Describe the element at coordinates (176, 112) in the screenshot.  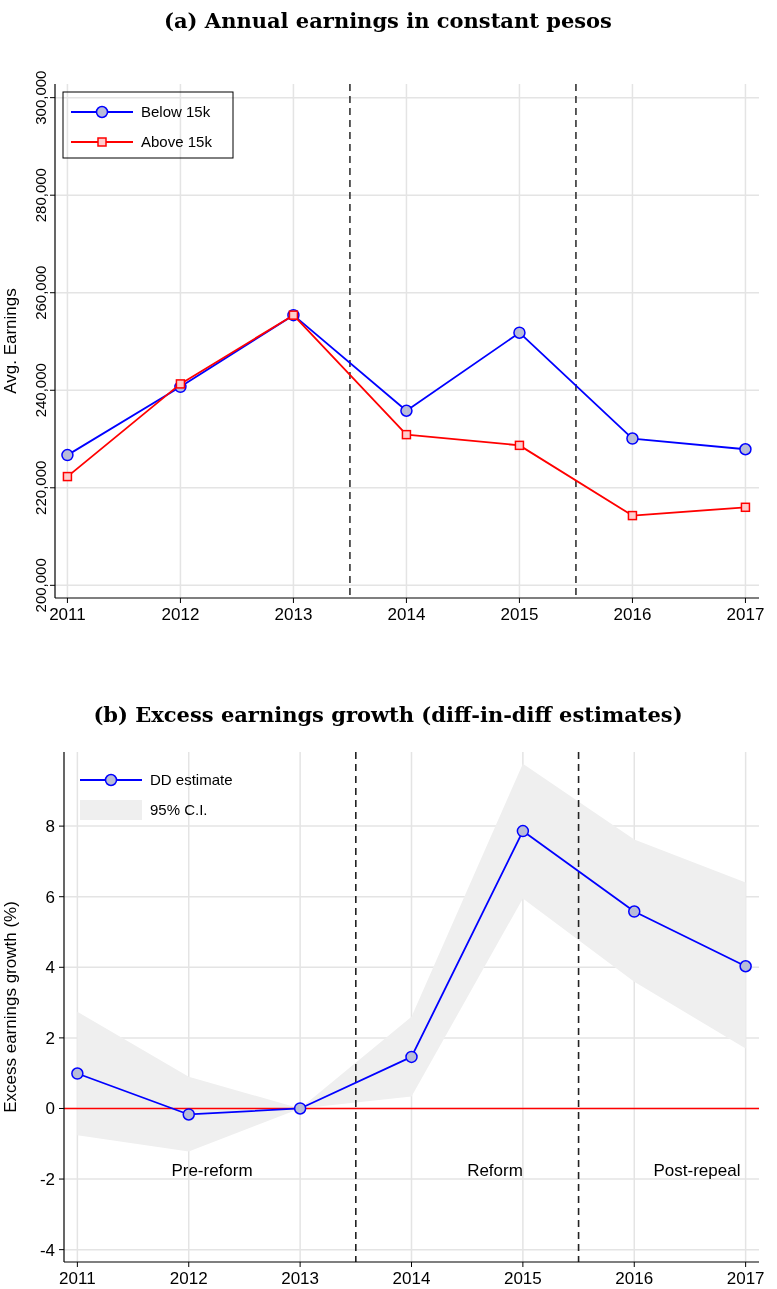
I see `legend-label: Below 15k` at that location.